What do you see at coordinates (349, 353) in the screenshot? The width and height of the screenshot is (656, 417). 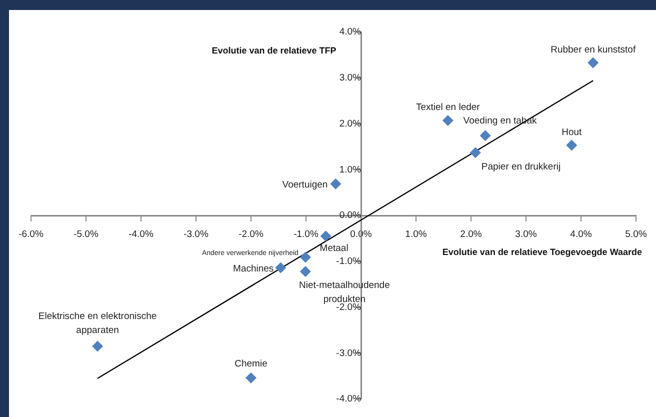 I see `y-tick-label: -3.0%` at bounding box center [349, 353].